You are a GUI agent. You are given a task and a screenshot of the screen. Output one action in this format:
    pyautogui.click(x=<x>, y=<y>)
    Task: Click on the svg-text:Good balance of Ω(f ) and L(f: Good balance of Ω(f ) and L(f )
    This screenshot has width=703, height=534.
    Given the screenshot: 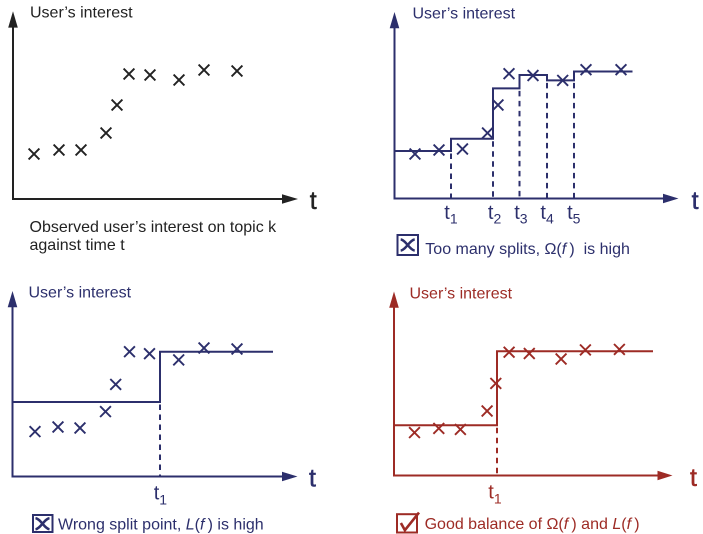 What is the action you would take?
    pyautogui.click(x=532, y=524)
    